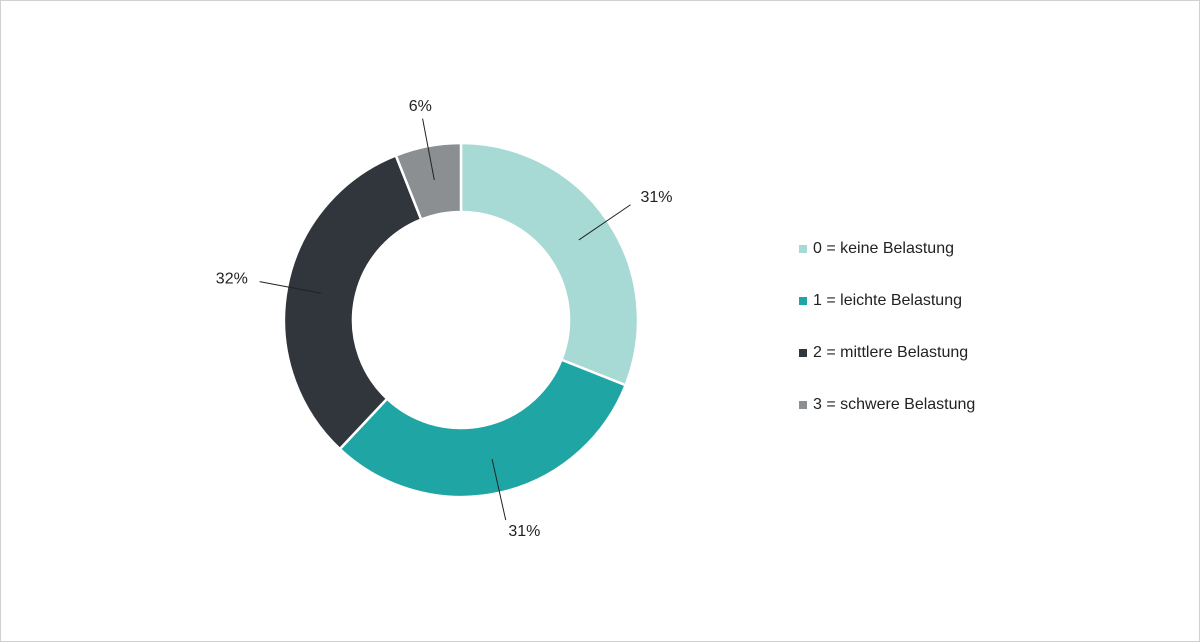 This screenshot has height=642, width=1200. What do you see at coordinates (887, 300) in the screenshot?
I see `legend-label: 1 = leichte Belastung` at bounding box center [887, 300].